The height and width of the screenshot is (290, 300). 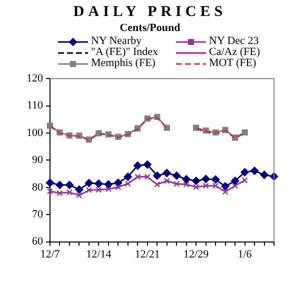 What do you see at coordinates (38, 242) in the screenshot?
I see `y-tick-label: 60` at bounding box center [38, 242].